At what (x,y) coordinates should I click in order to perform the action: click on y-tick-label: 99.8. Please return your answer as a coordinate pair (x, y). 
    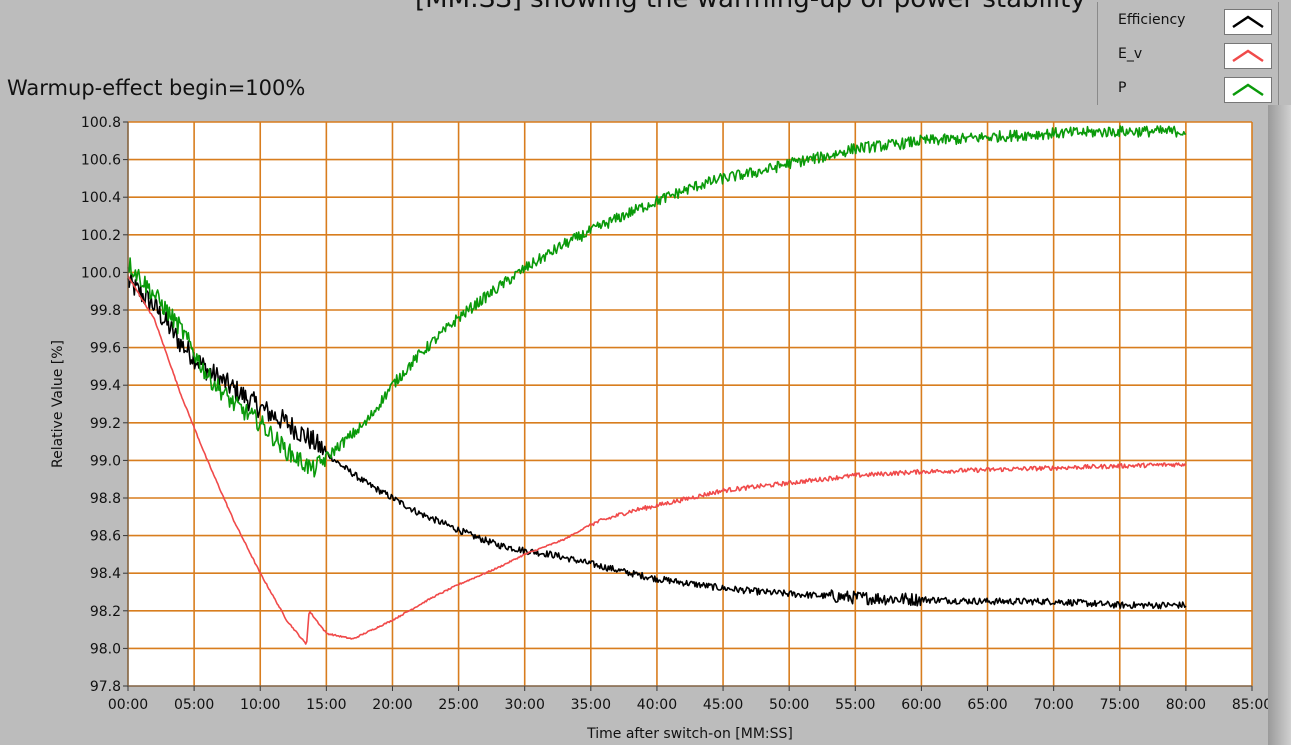
    Looking at the image, I should click on (105, 311).